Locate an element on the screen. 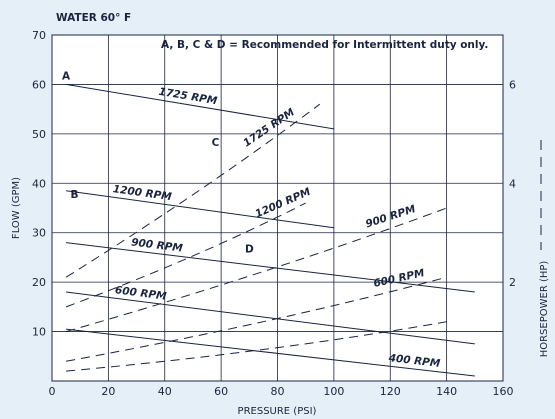 This screenshot has width=555, height=419. x-tick-label: 120 is located at coordinates (390, 391).